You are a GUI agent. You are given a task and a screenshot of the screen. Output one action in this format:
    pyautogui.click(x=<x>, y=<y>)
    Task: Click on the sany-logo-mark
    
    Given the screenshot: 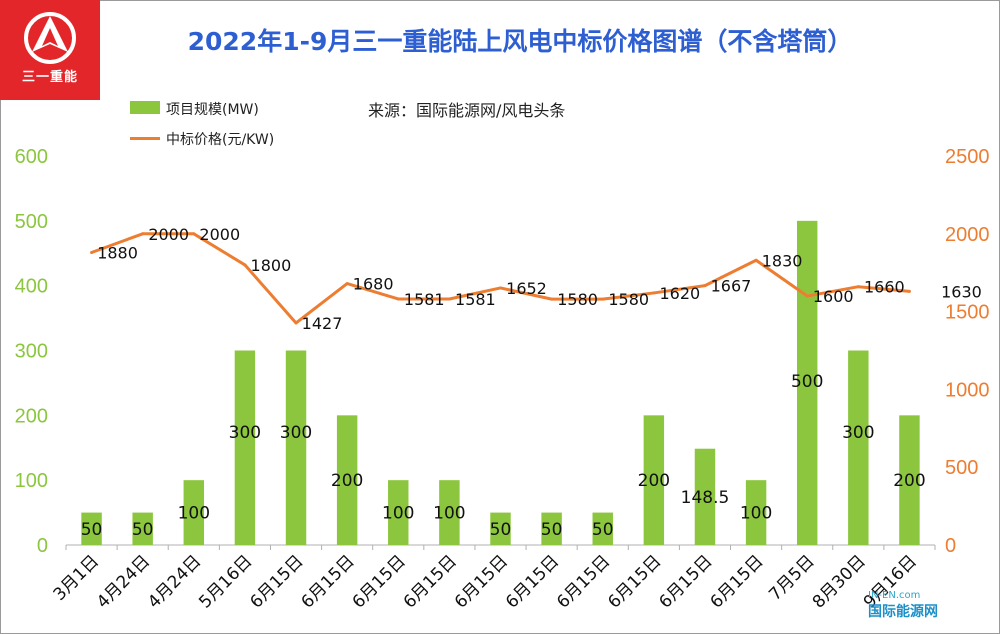 What is the action you would take?
    pyautogui.click(x=50, y=38)
    